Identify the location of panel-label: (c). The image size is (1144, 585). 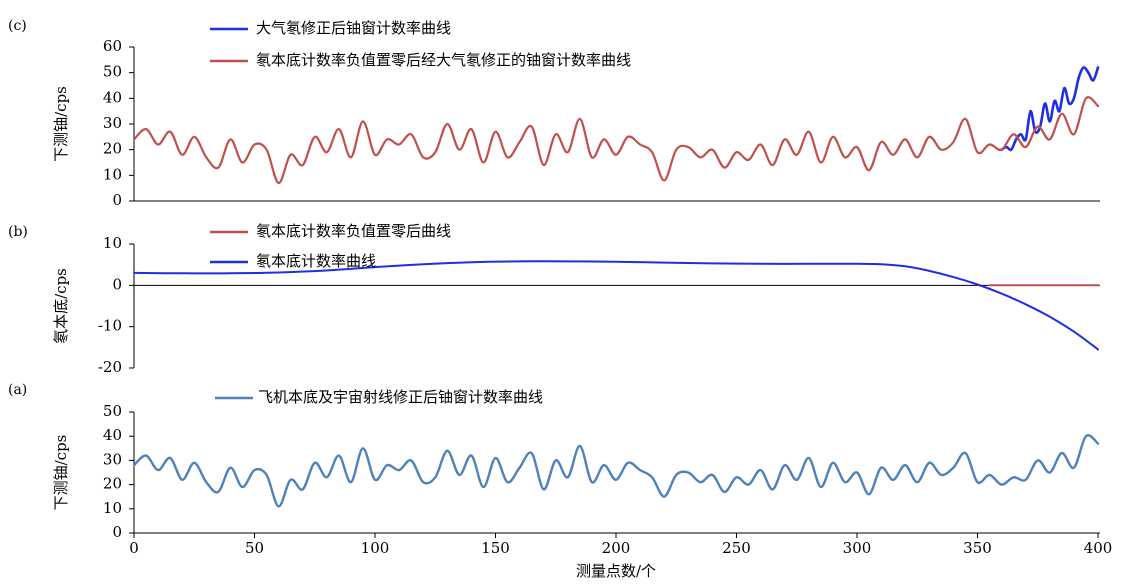
(17, 26).